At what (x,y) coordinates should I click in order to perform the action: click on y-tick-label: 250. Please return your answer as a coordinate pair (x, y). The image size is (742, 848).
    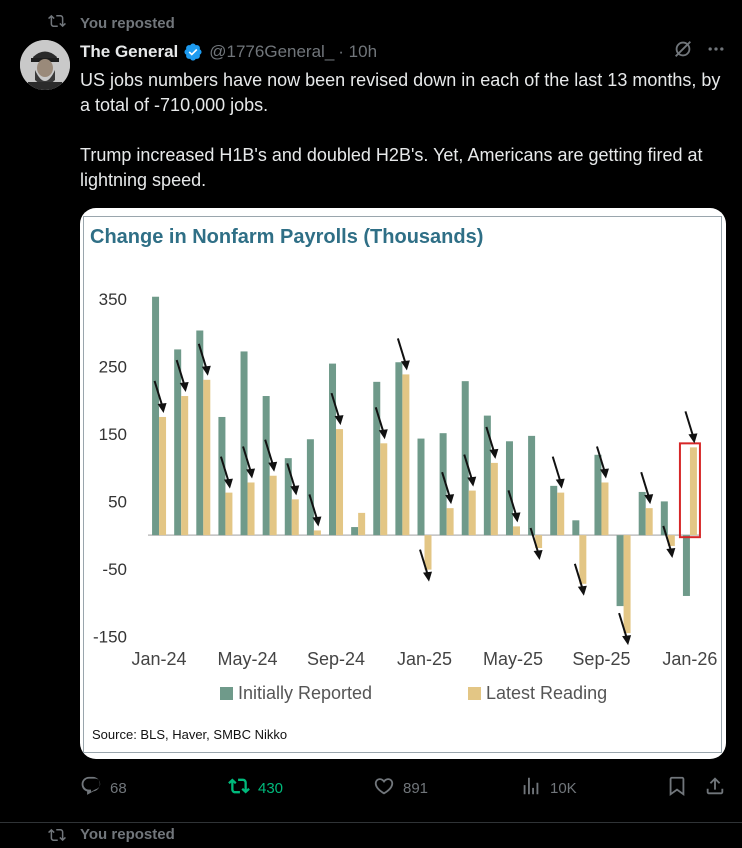
    Looking at the image, I should click on (113, 366).